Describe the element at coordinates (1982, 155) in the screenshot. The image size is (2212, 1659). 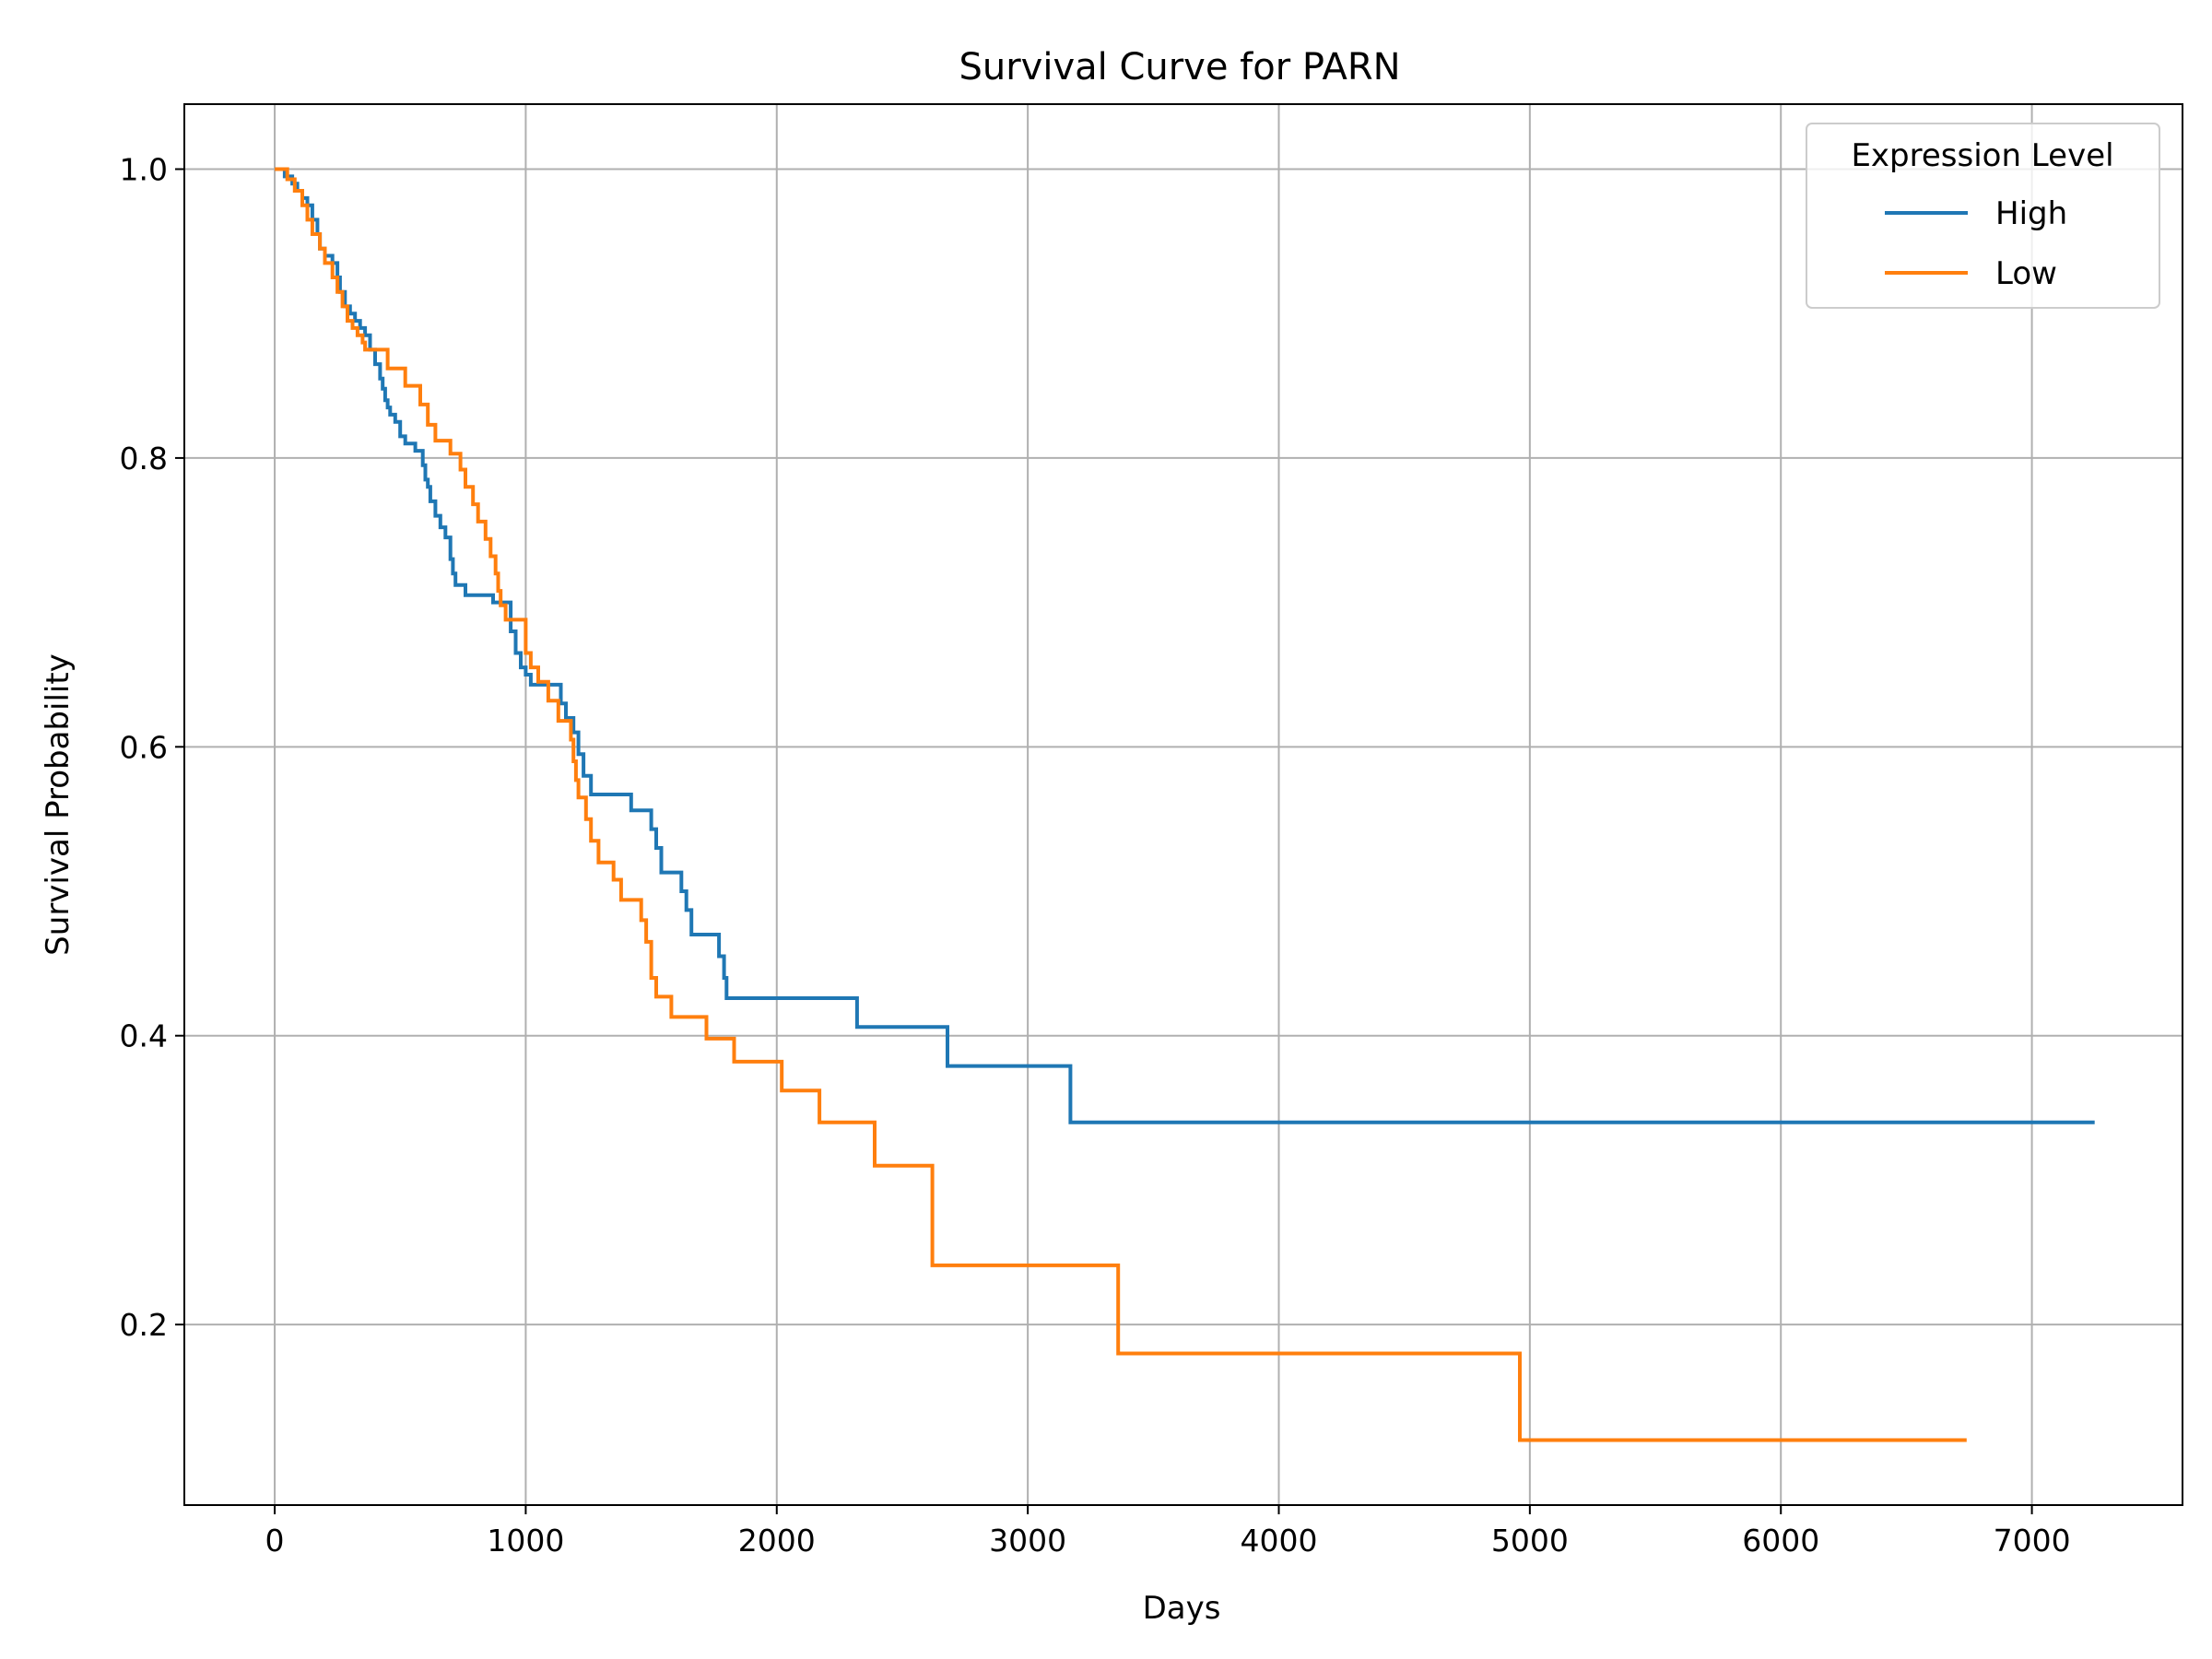
I see `legend-title: Expression Level` at that location.